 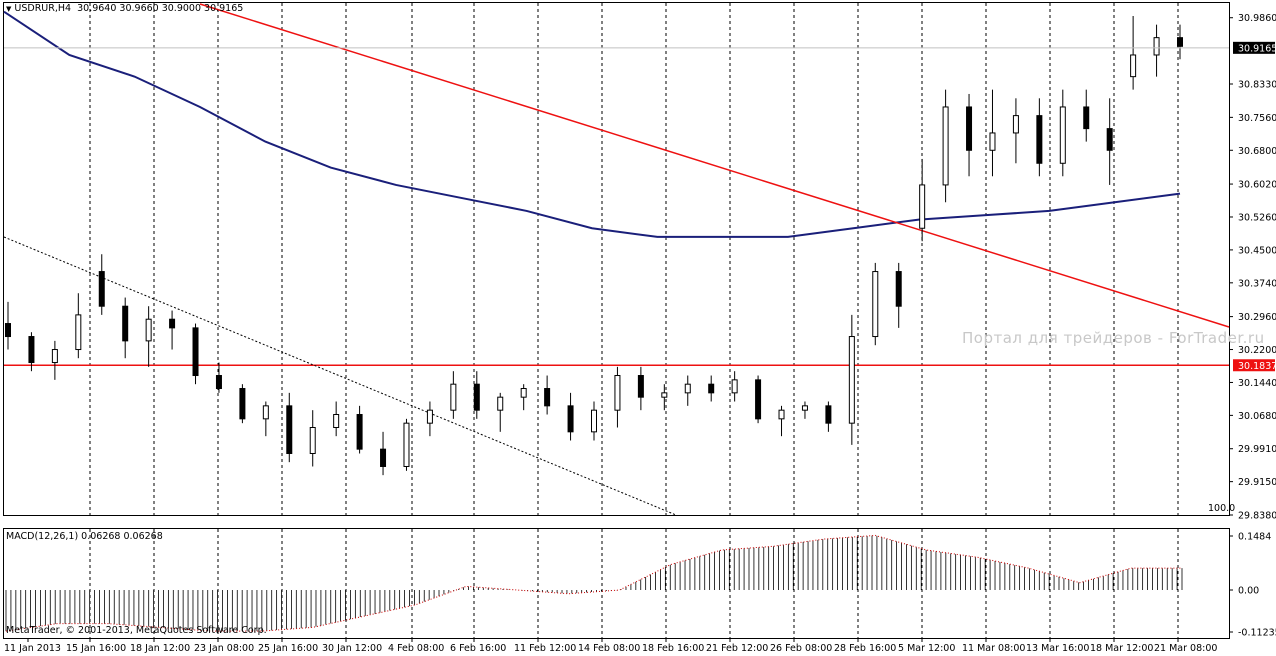 What do you see at coordinates (352, 648) in the screenshot?
I see `time-tick-label: 30 Jan 12:00` at bounding box center [352, 648].